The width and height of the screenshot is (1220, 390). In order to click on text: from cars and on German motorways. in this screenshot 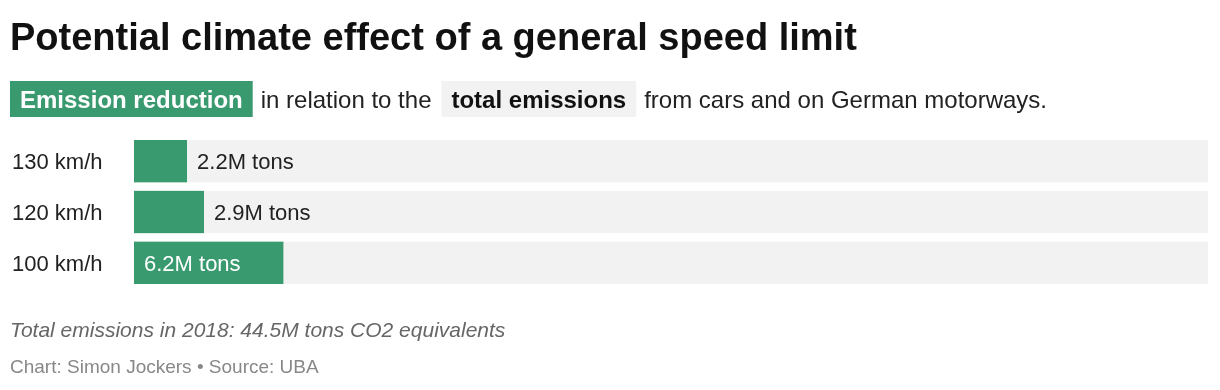, I will do `click(846, 99)`.